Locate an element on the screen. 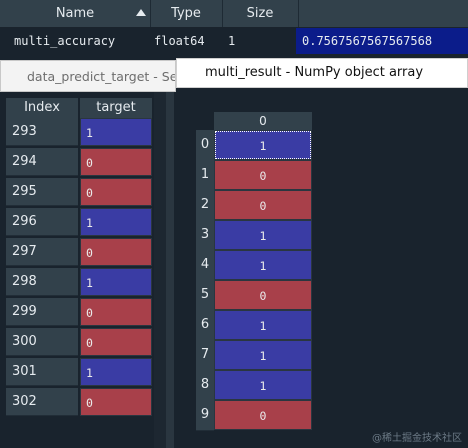 The image size is (468, 448). array-row-index: 2 is located at coordinates (205, 205).